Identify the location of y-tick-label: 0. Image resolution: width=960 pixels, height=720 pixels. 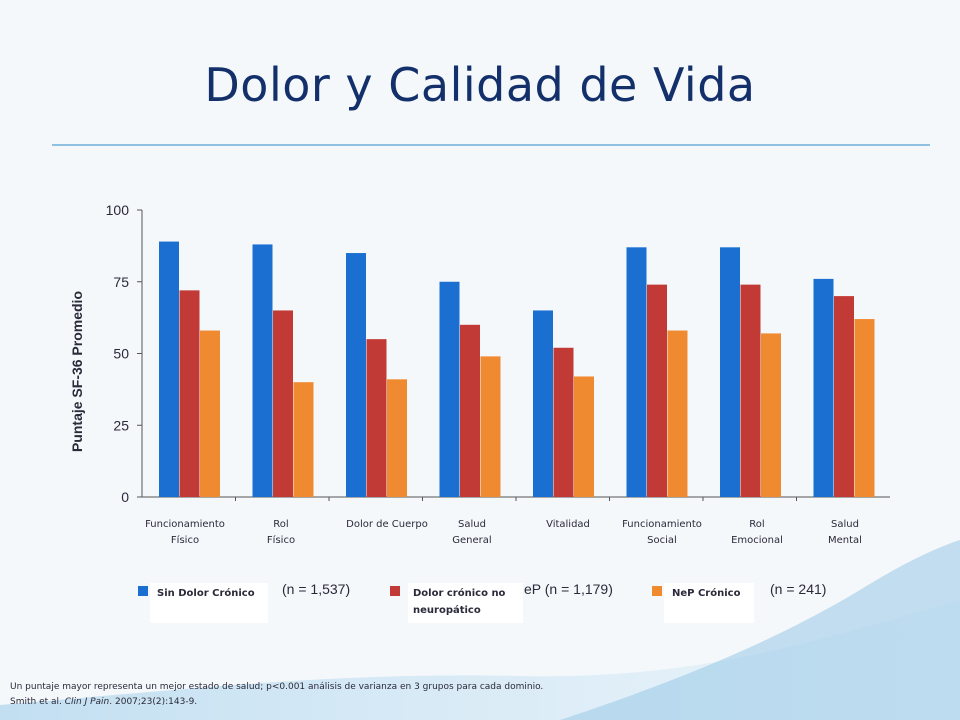
(125, 497).